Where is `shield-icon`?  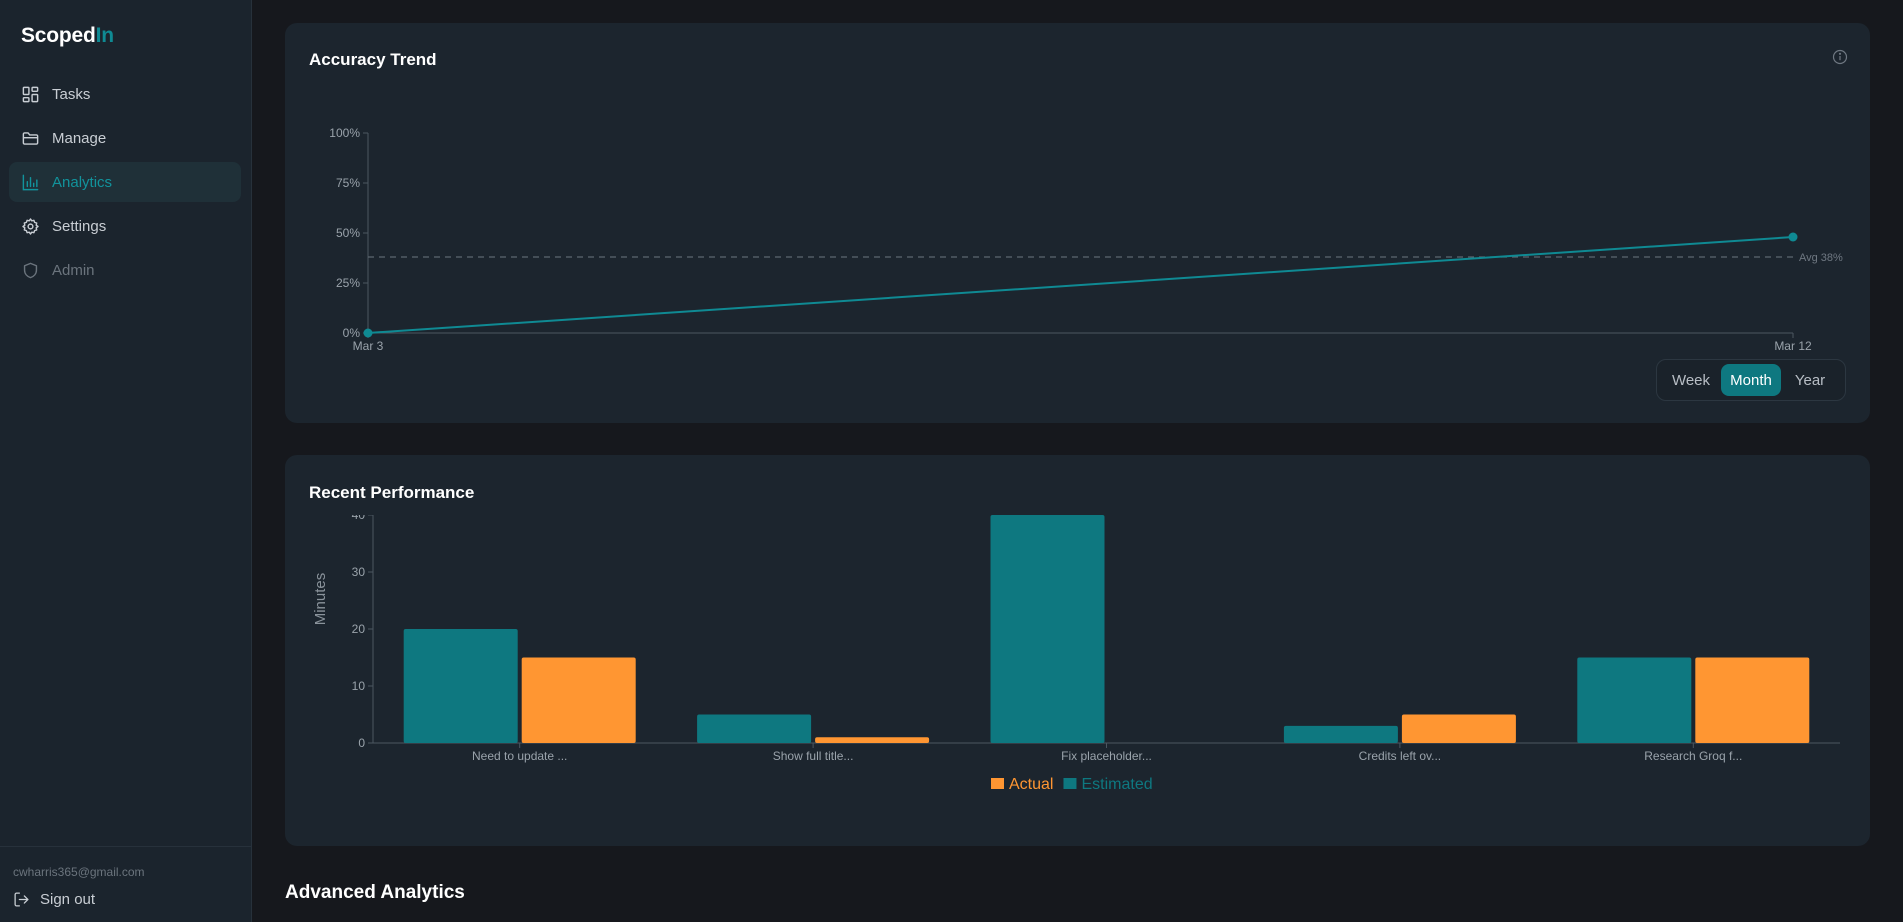 shield-icon is located at coordinates (30, 270).